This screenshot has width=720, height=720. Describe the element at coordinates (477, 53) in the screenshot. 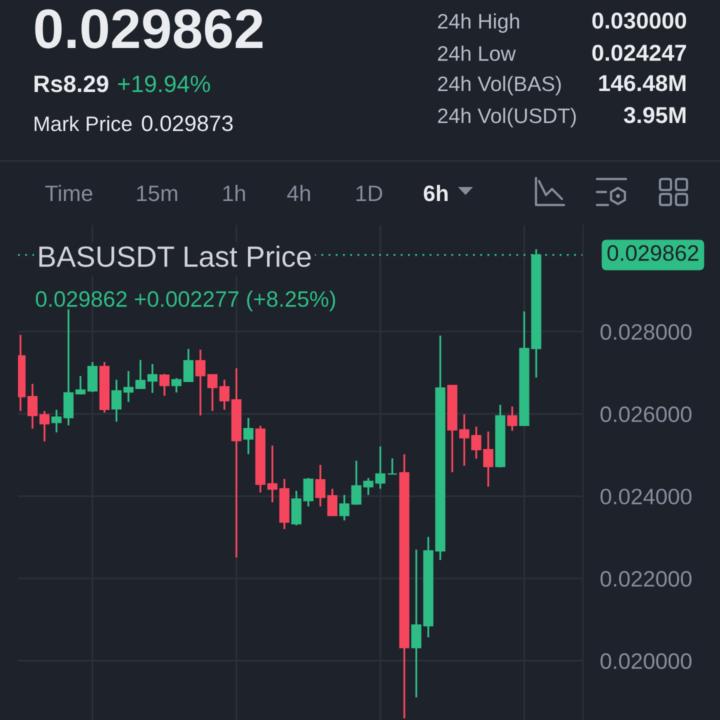

I see `text: 24h Low` at that location.